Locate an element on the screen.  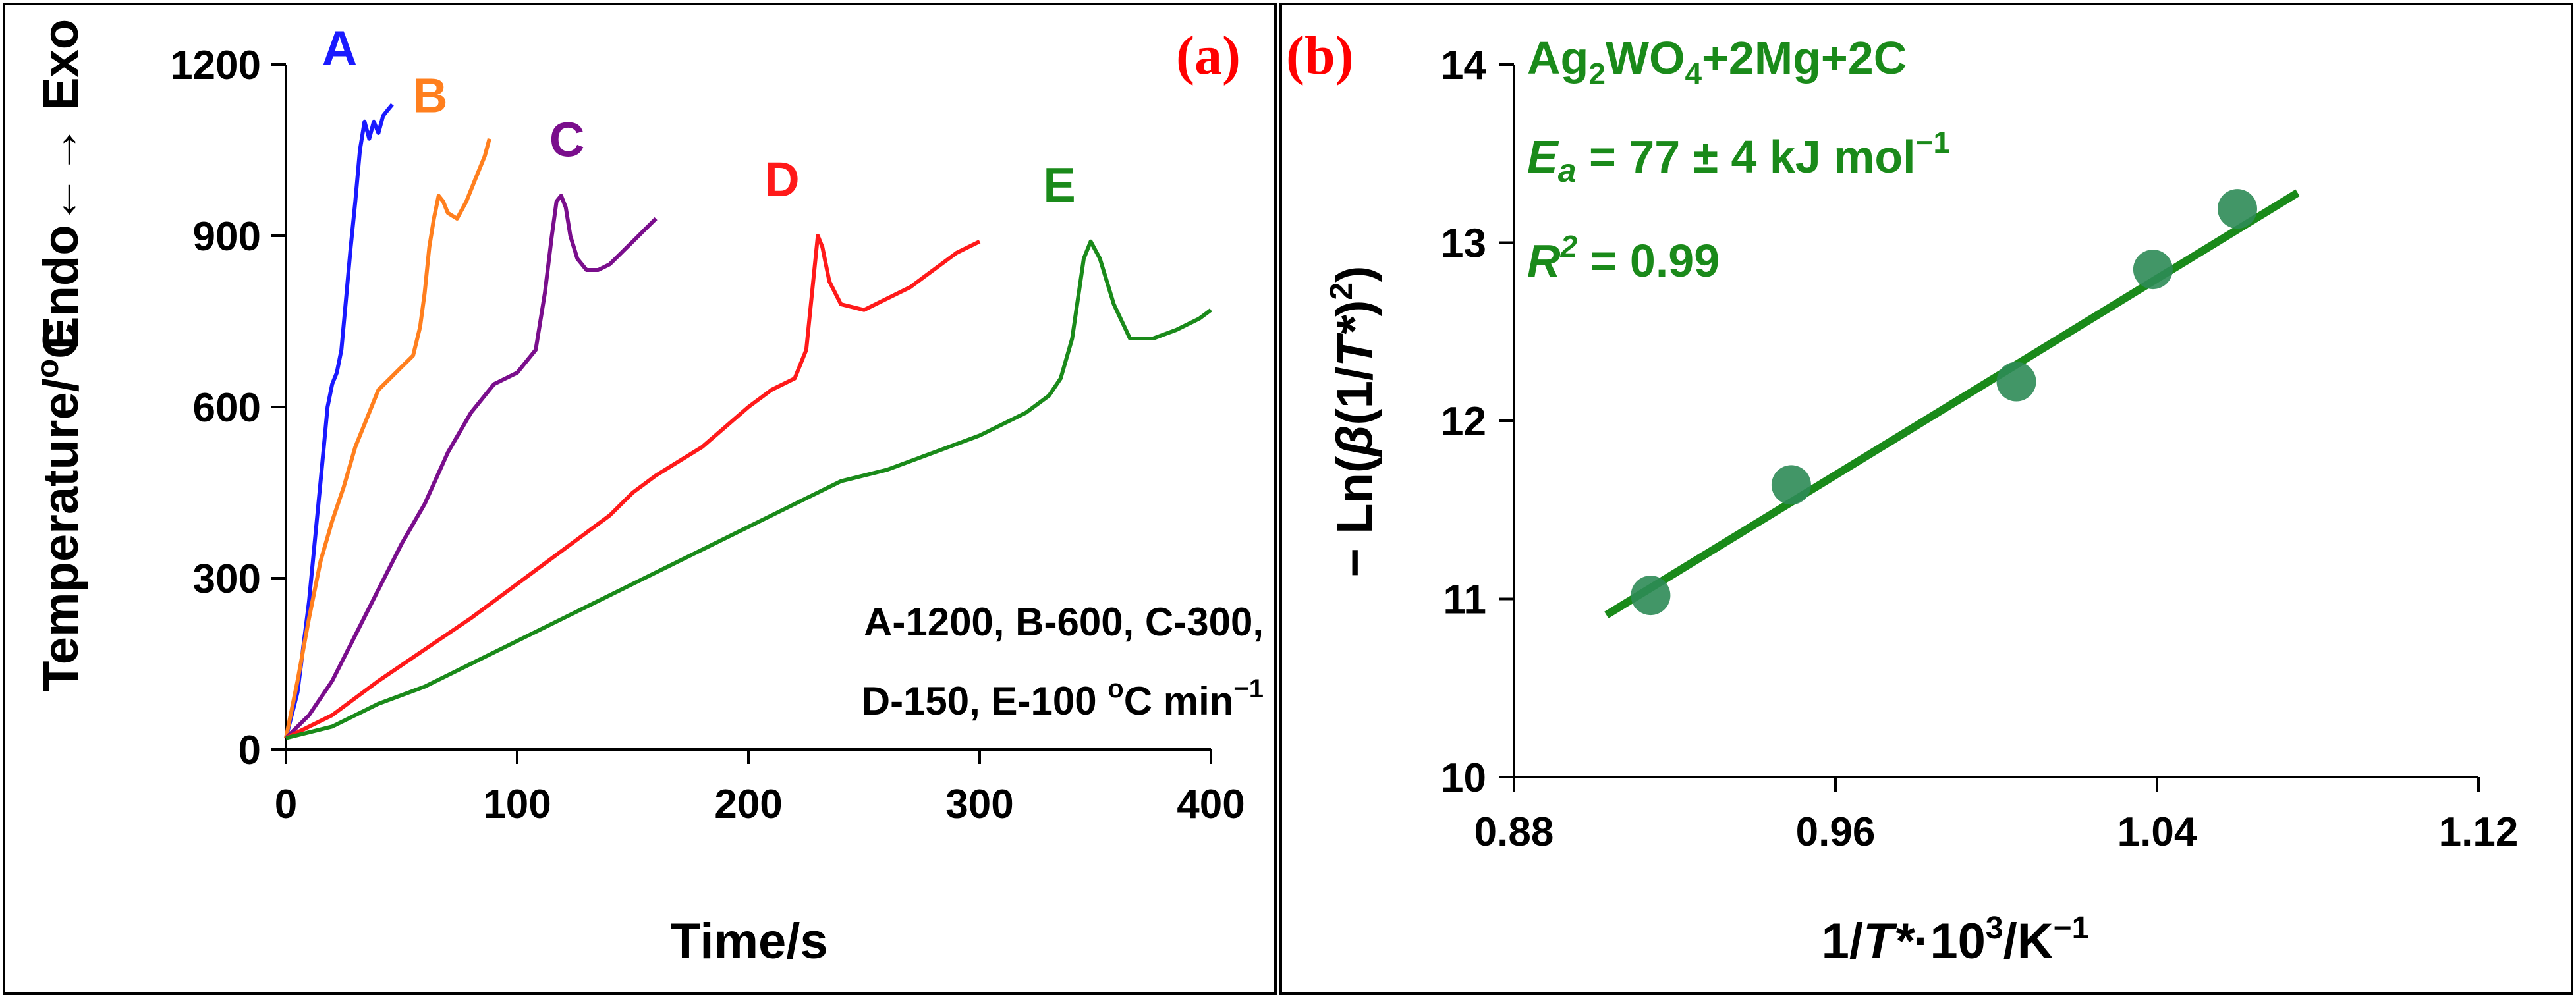
series-line-D is located at coordinates (633, 487).